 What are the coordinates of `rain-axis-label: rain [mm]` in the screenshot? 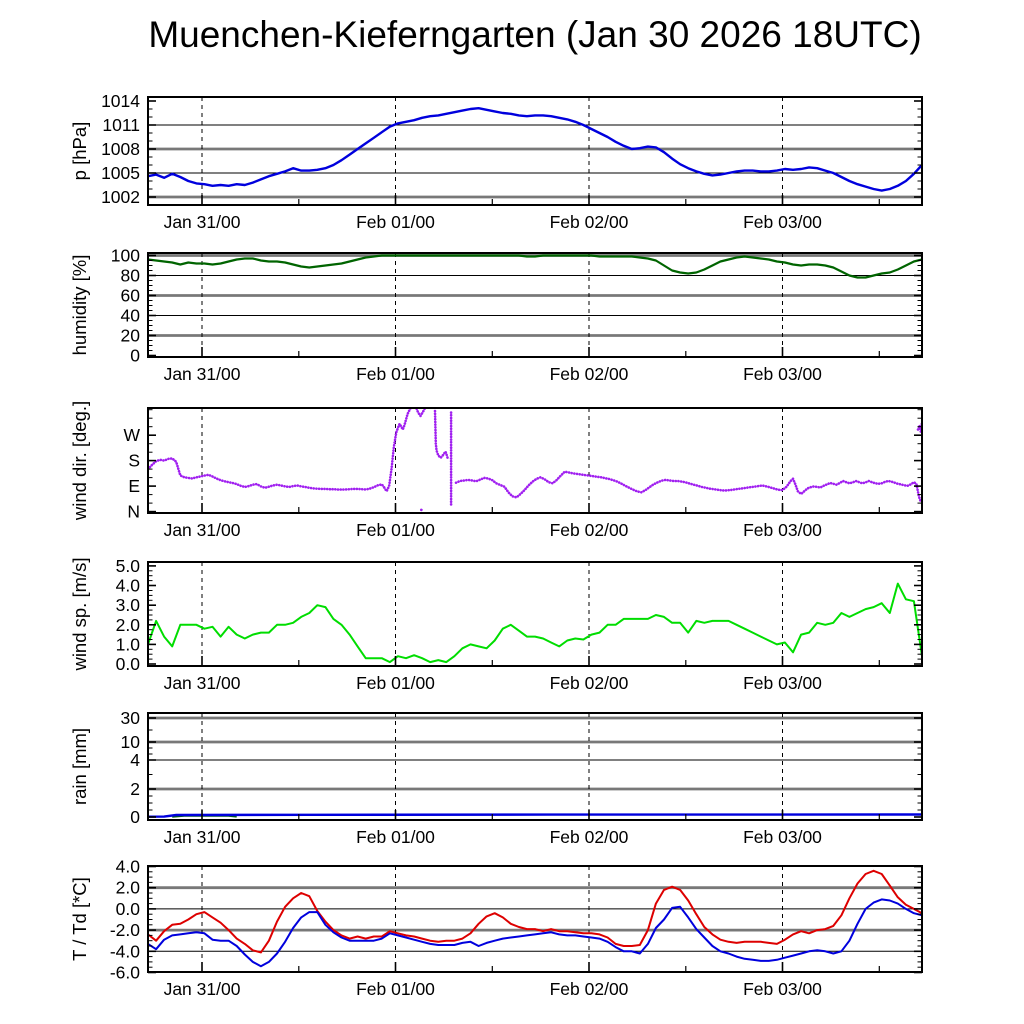 It's located at (79, 766).